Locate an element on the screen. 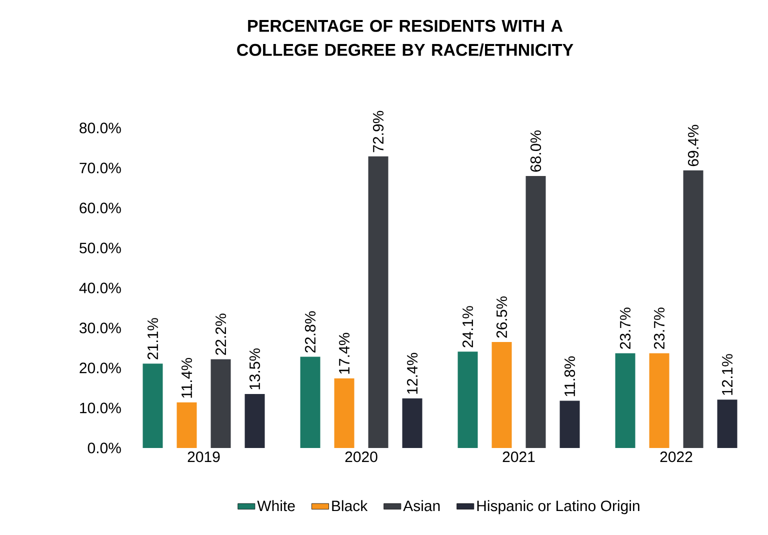 The image size is (768, 535). data-label: 17.4% is located at coordinates (344, 353).